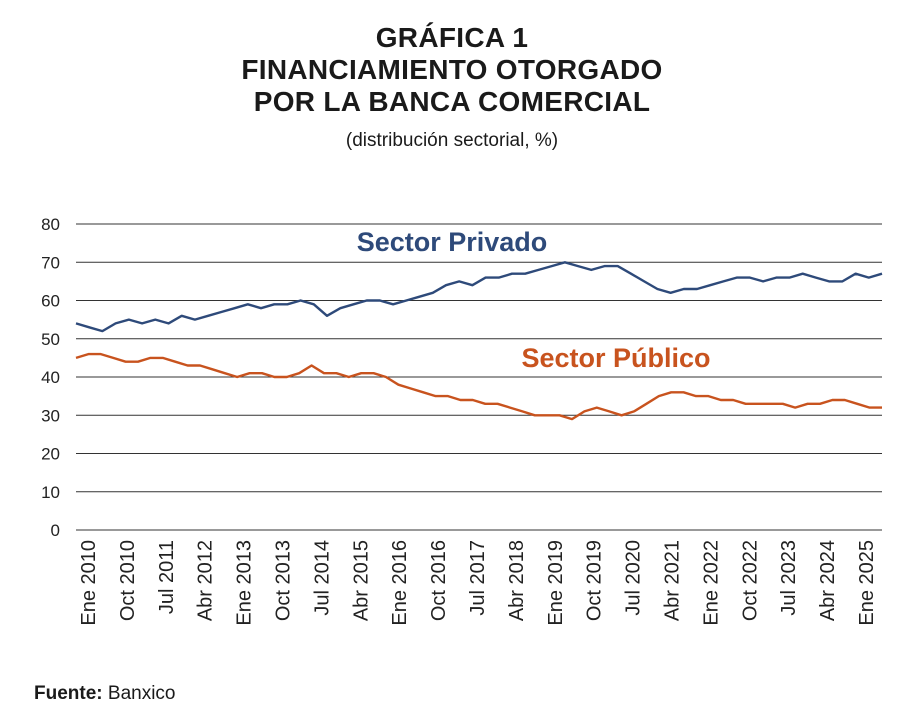 This screenshot has height=726, width=904. I want to click on x-tick-label: Jul 2023, so click(789, 578).